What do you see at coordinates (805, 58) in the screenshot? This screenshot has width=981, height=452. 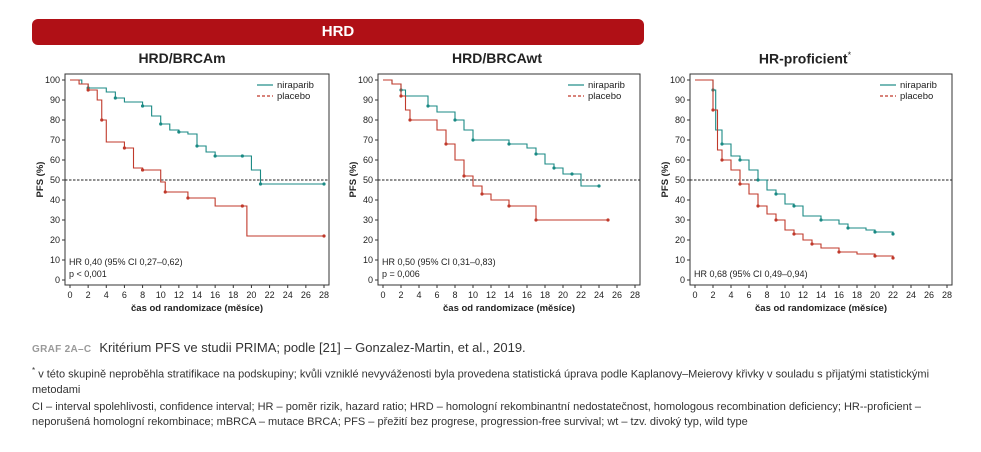 I see `panel-title-hr-proficient: HR-proficient*` at bounding box center [805, 58].